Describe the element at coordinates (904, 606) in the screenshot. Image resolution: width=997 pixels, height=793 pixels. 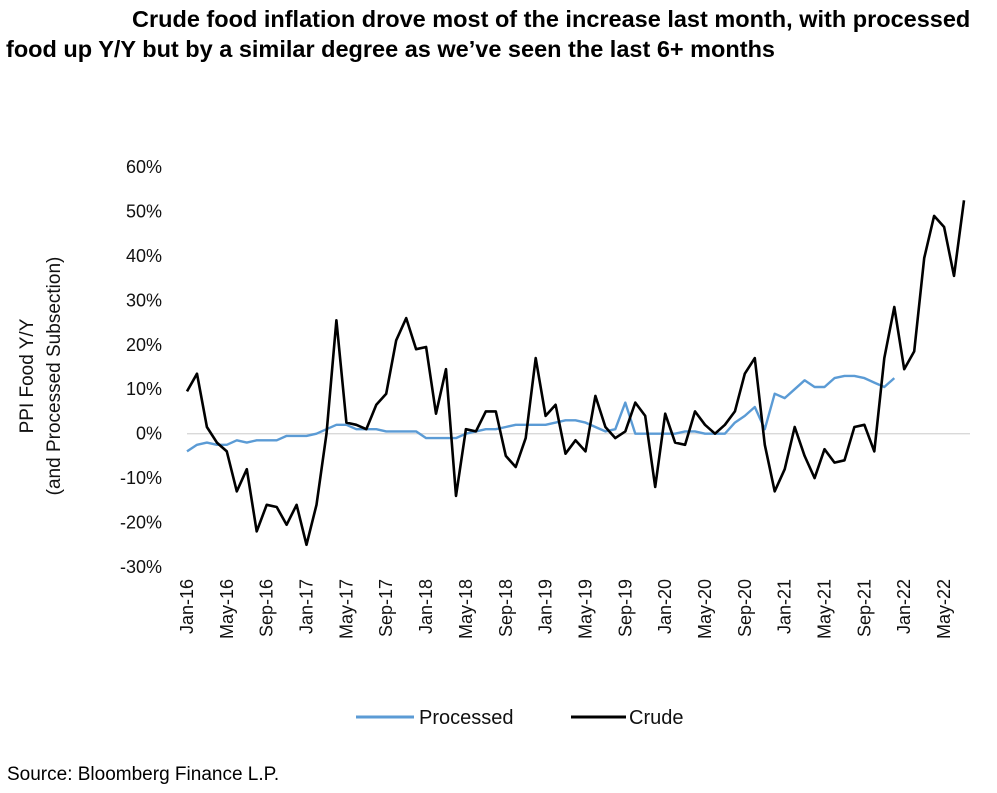
I see `x-tick-label: Jan-22` at that location.